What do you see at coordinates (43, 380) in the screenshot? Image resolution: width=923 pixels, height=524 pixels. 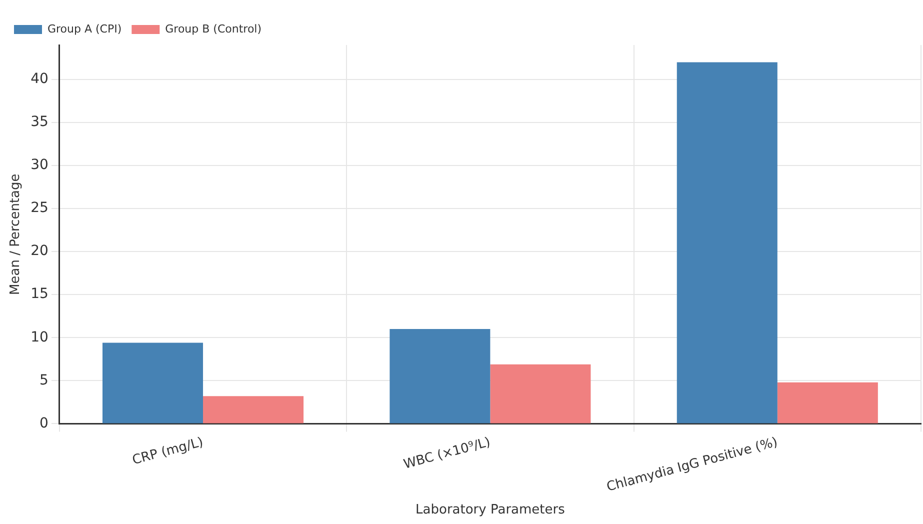 I see `y-tick-label: 5` at bounding box center [43, 380].